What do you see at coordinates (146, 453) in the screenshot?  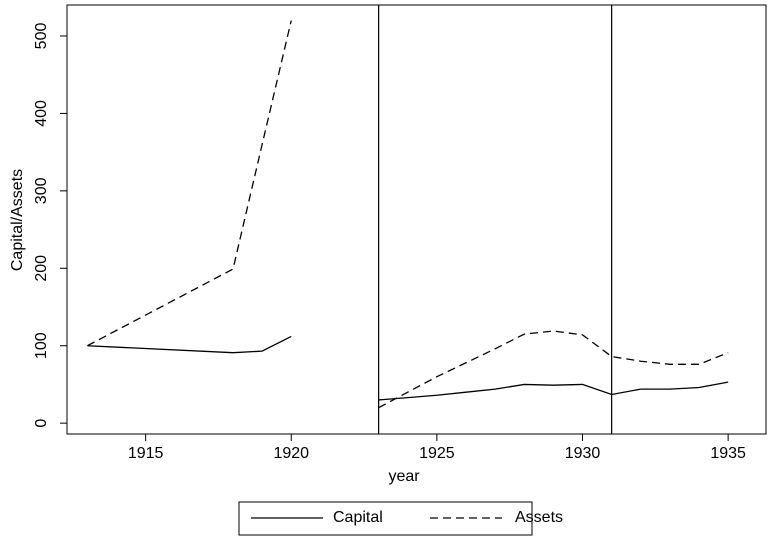 I see `x-tick-label: 1915` at bounding box center [146, 453].